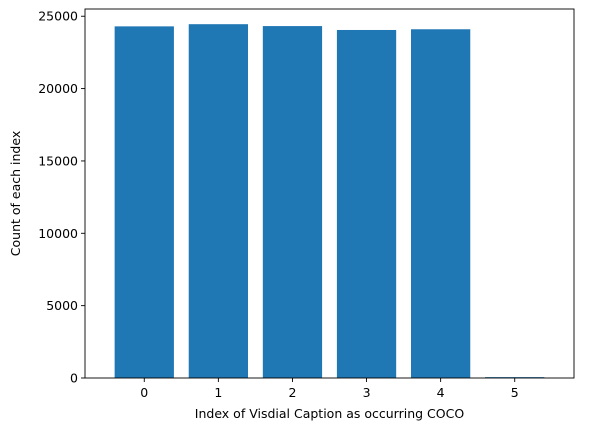 The width and height of the screenshot is (589, 432). What do you see at coordinates (74, 378) in the screenshot?
I see `y-tick-label-0: 0` at bounding box center [74, 378].